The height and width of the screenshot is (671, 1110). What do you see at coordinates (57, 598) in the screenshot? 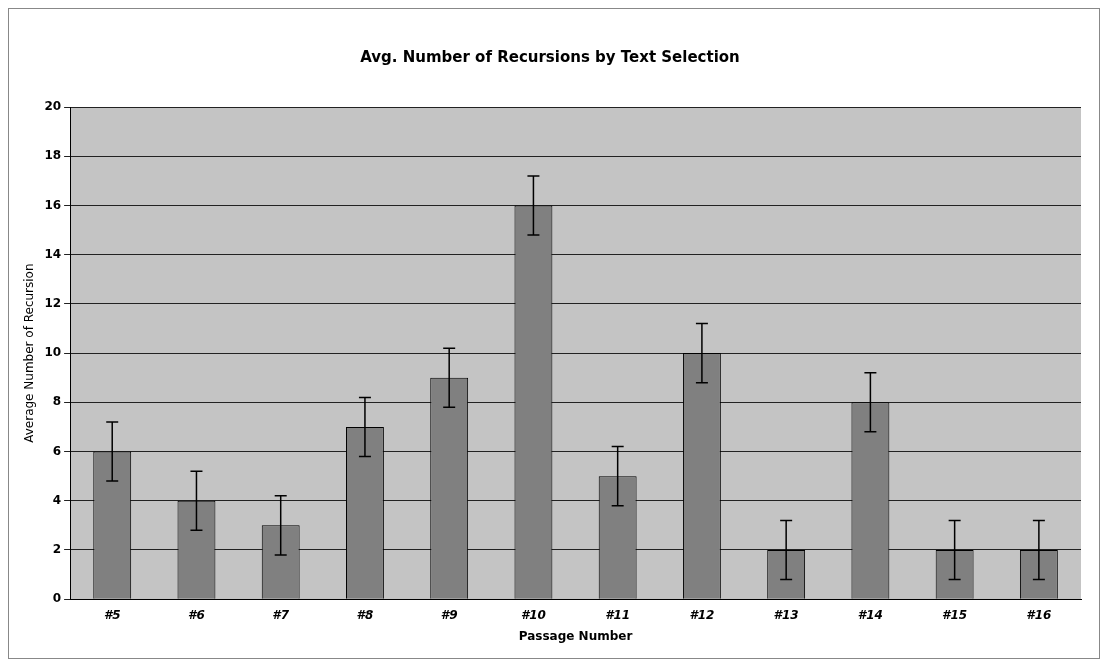
I see `y-tick-label: 0` at bounding box center [57, 598].